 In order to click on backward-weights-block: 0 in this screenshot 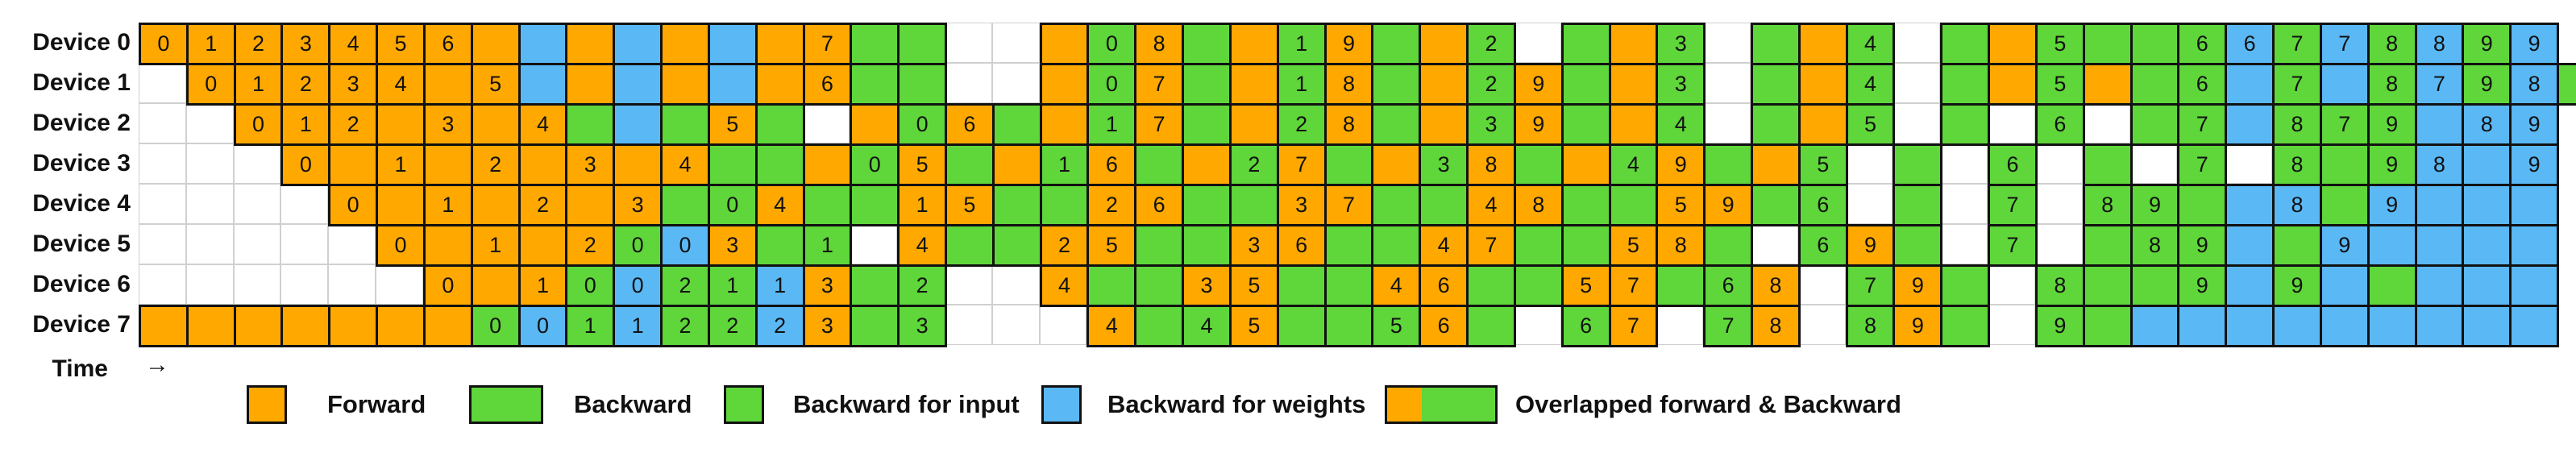, I will do `click(638, 285)`.